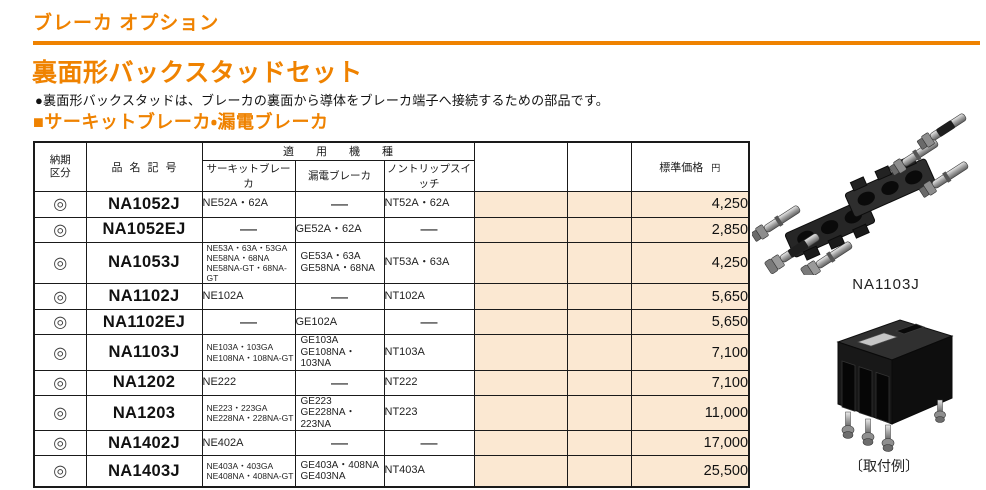  Describe the element at coordinates (690, 166) in the screenshot. I see `price-header: 標準価格円` at that location.